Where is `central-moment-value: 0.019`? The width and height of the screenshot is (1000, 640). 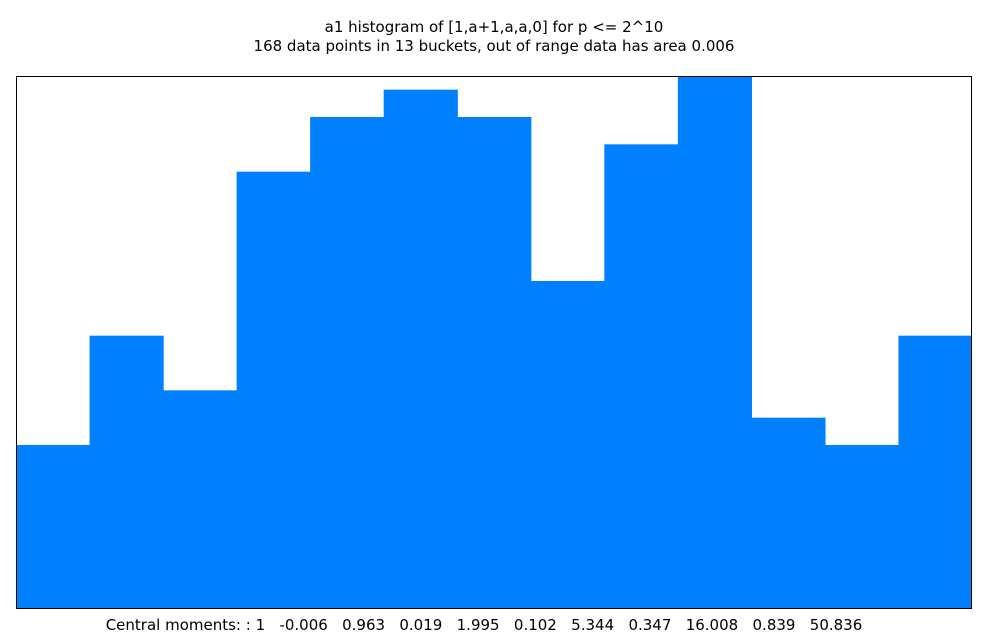 central-moment-value: 0.019 is located at coordinates (421, 625).